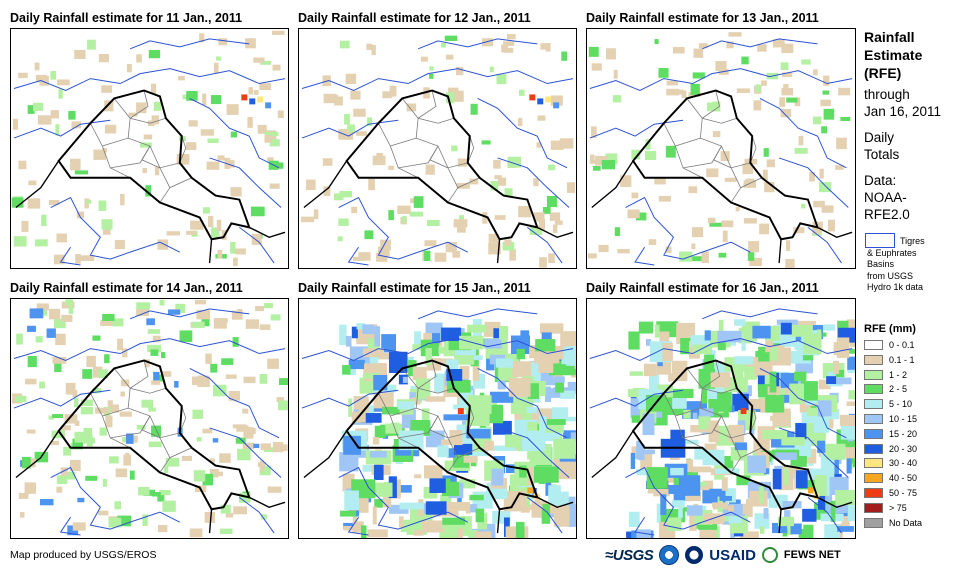 Image resolution: width=967 pixels, height=576 pixels. I want to click on rainfall-map-16jan, so click(721, 418).